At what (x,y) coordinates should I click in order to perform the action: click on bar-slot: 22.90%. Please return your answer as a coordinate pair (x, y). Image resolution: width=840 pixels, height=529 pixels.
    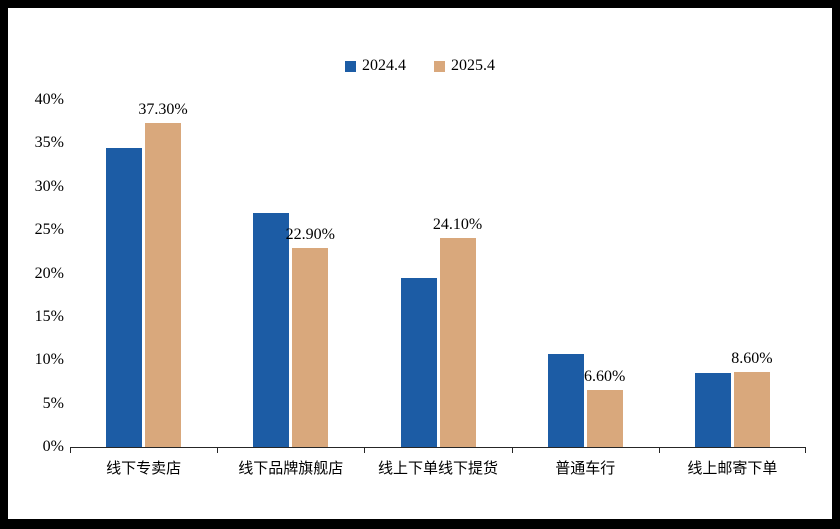
    Looking at the image, I should click on (310, 273).